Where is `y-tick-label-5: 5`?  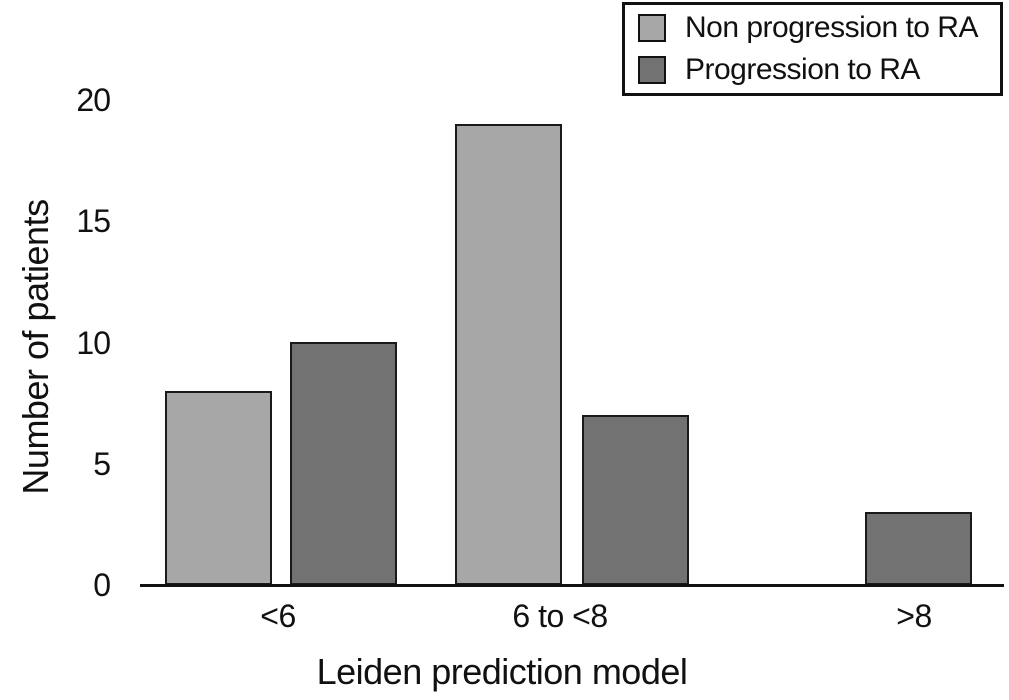 y-tick-label-5: 5 is located at coordinates (102, 463).